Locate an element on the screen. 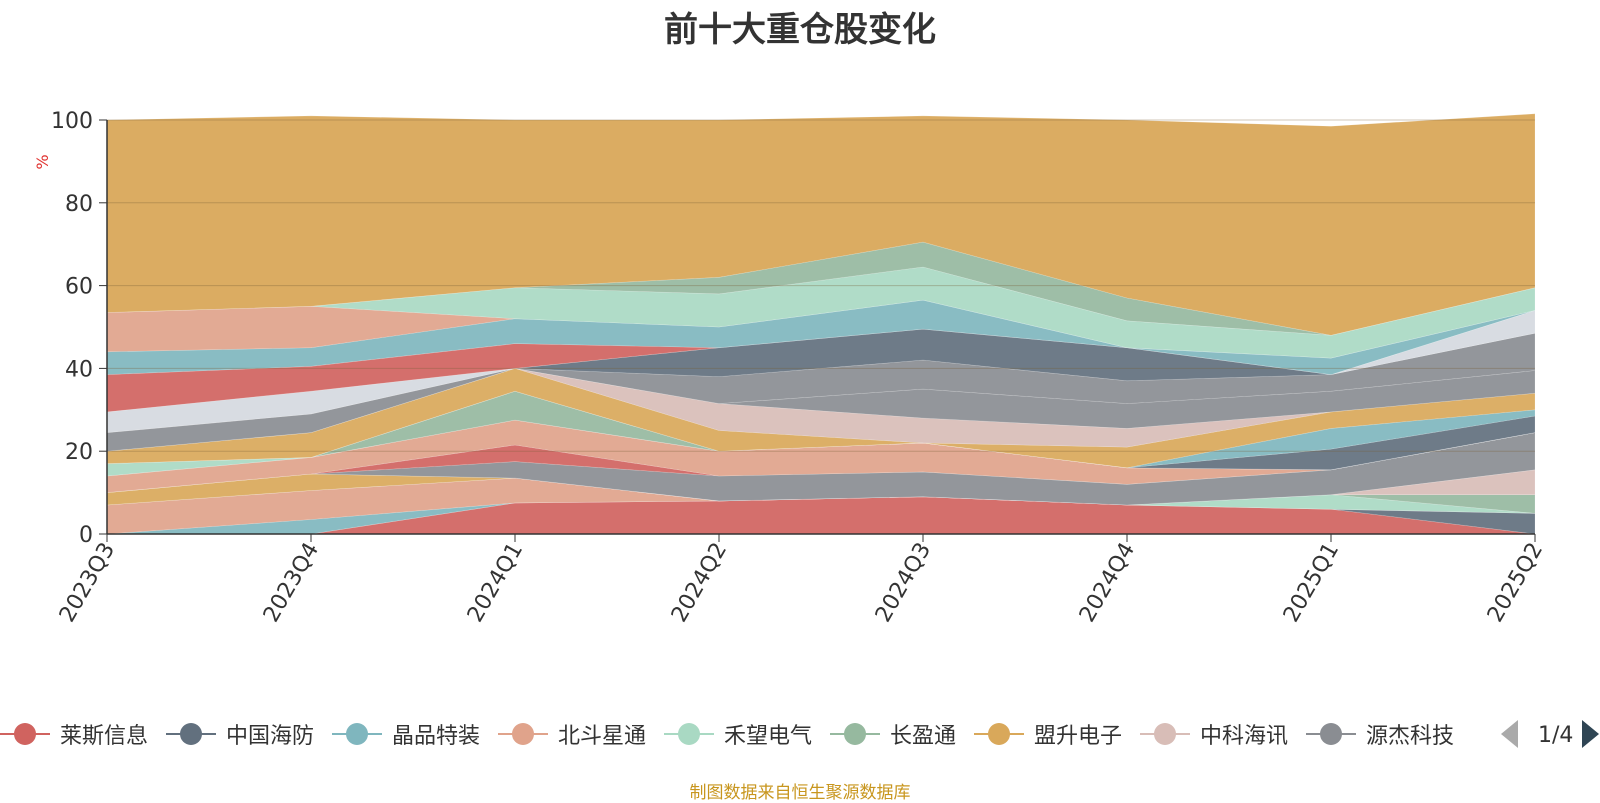 This screenshot has height=803, width=1600. source-note: 制图数据来自恒生聚源数据库 is located at coordinates (800, 793).